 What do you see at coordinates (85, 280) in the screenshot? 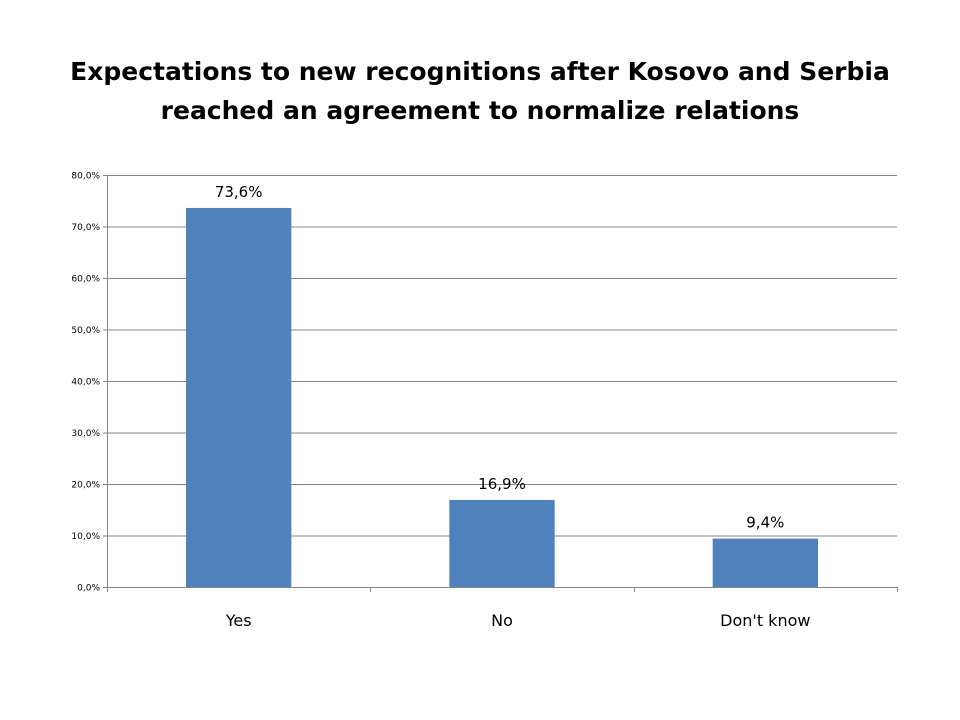
I see `y-tick-label: 60,0%` at bounding box center [85, 280].